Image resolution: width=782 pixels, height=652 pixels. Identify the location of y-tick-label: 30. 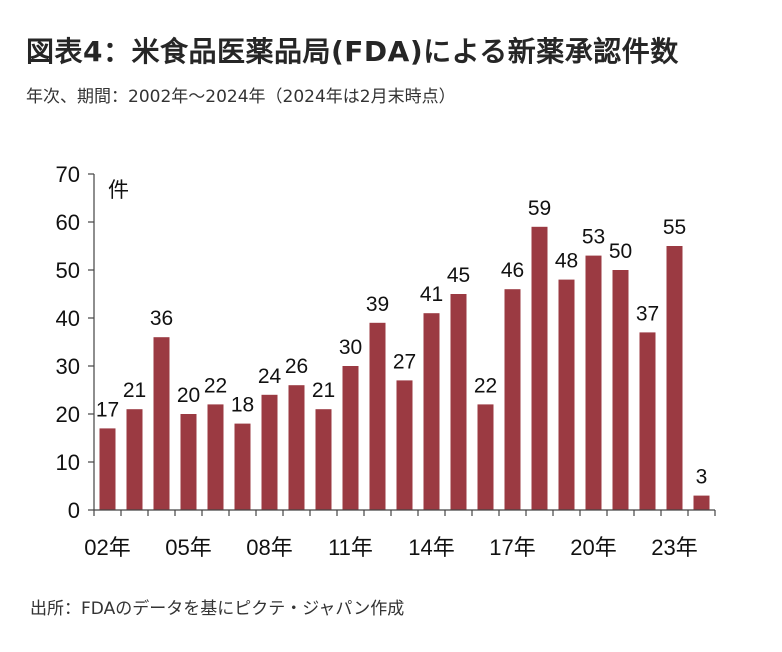
(68, 366).